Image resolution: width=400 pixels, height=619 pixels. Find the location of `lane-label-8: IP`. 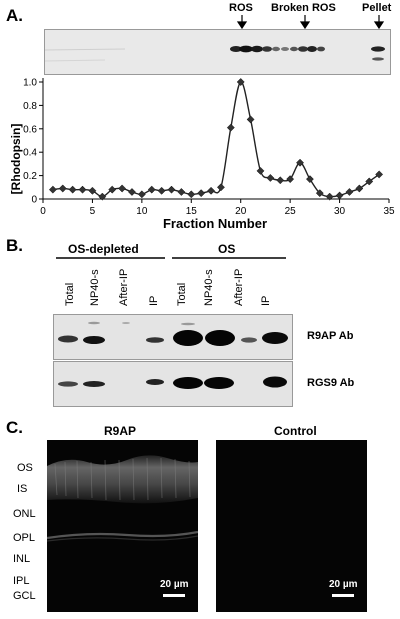

lane-label-8: IP is located at coordinates (266, 300).